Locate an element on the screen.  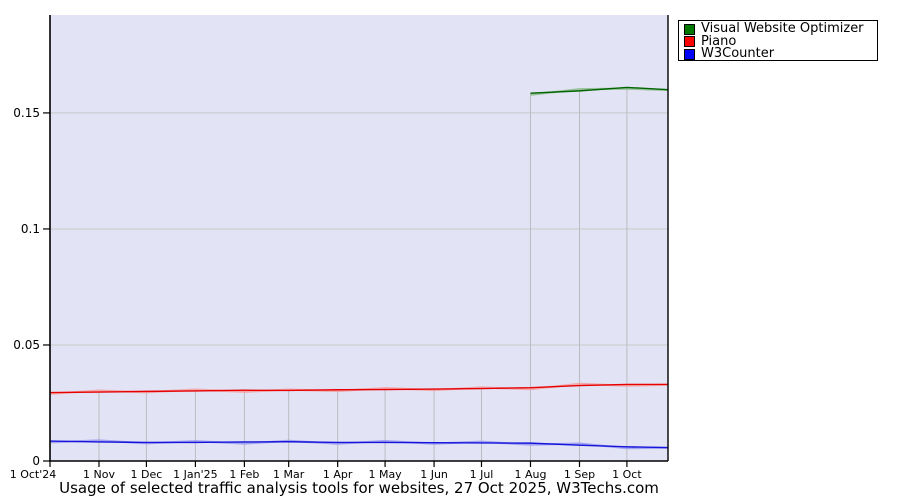
legend-box: Visual Website Optimizer Piano W3Counter is located at coordinates (778, 40).